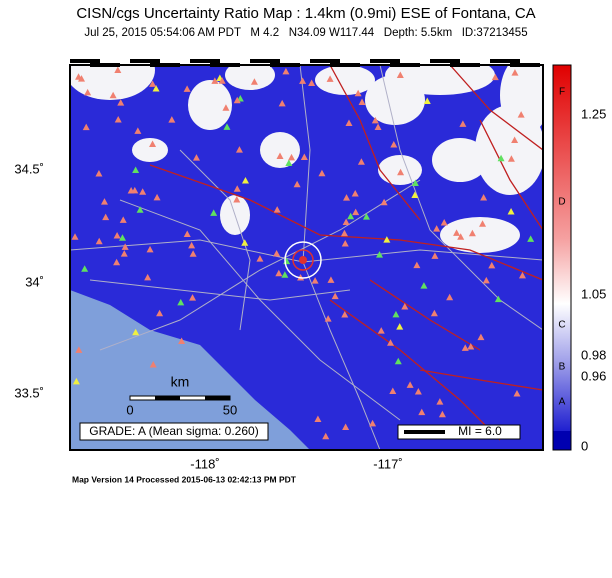 This screenshot has width=612, height=578. Describe the element at coordinates (593, 293) in the screenshot. I see `colorbar-label: 1.05` at that location.